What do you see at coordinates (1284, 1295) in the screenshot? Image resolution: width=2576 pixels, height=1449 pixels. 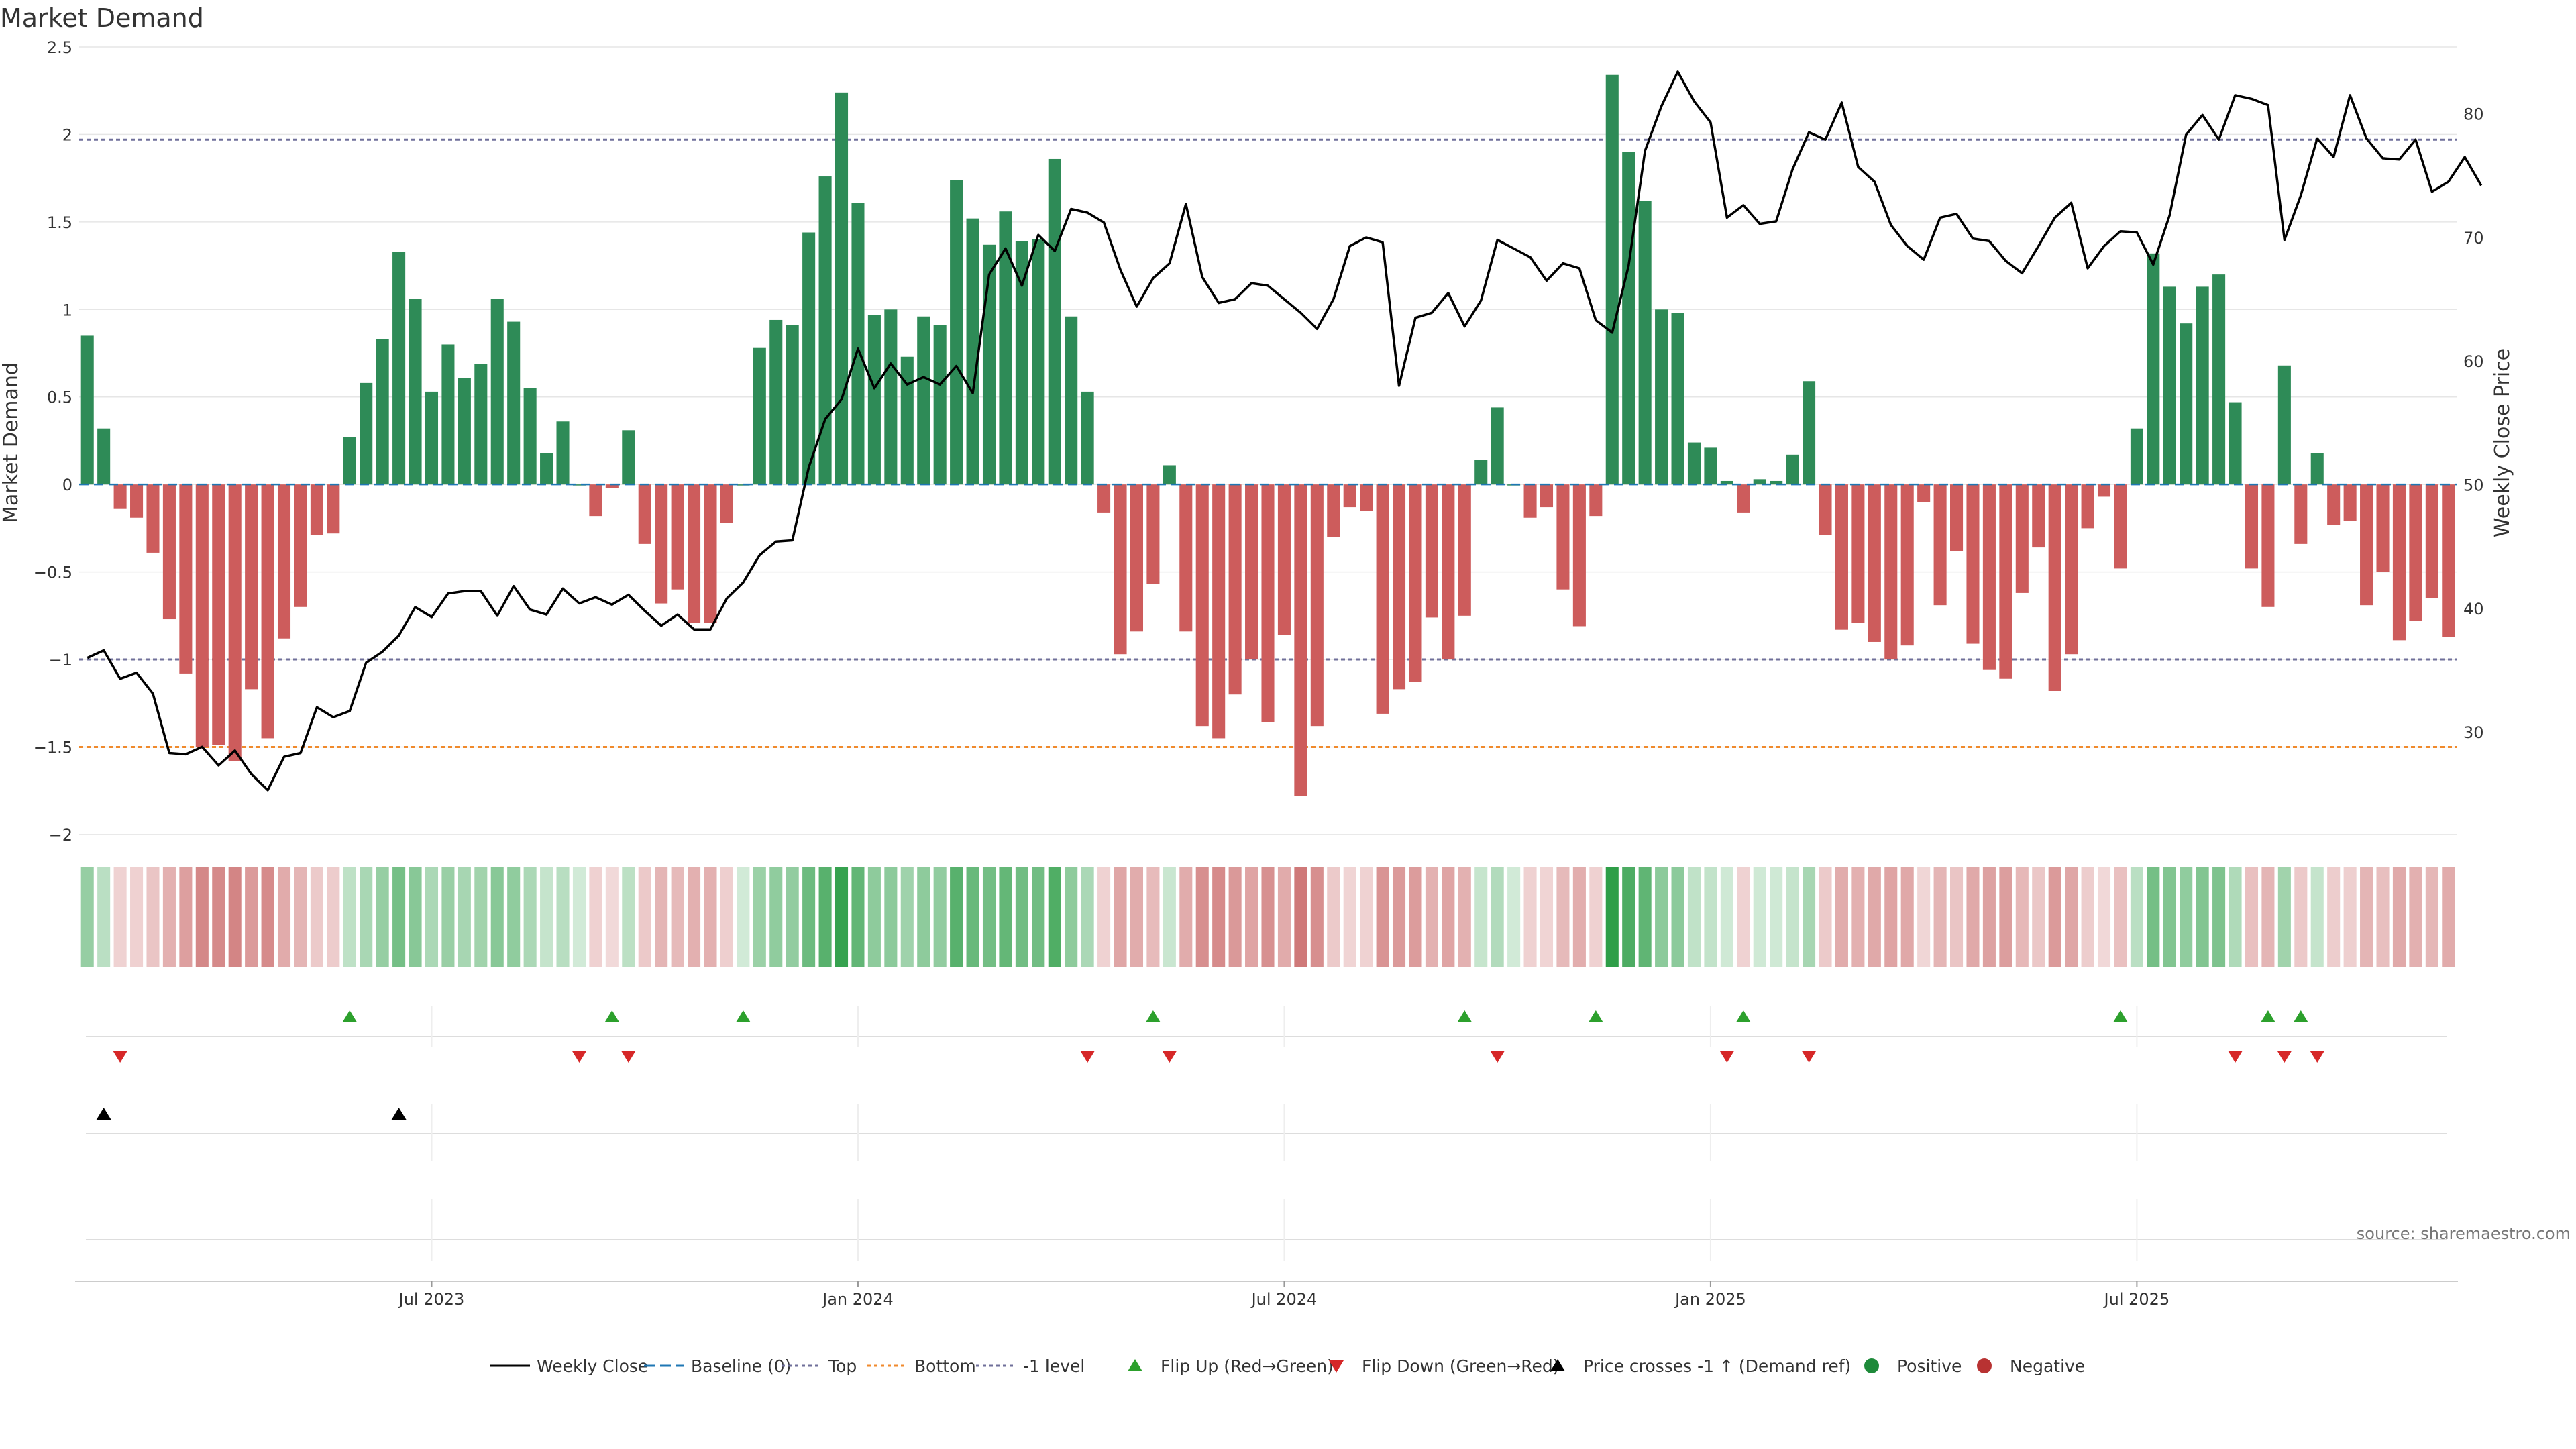 I see `x-axis-ticks: Jul 2023 Jan 2024 Jul 2024 Jan 2025 Jul 2025` at bounding box center [1284, 1295].